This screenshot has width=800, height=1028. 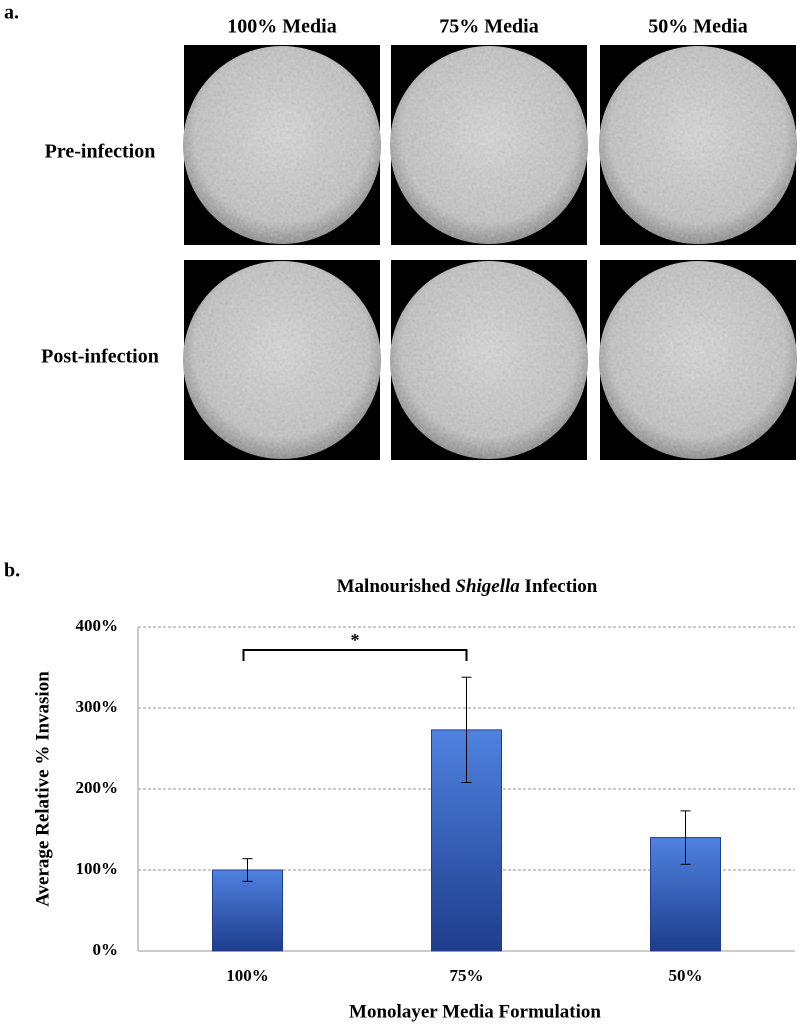 What do you see at coordinates (12, 571) in the screenshot?
I see `panel-label: b.` at bounding box center [12, 571].